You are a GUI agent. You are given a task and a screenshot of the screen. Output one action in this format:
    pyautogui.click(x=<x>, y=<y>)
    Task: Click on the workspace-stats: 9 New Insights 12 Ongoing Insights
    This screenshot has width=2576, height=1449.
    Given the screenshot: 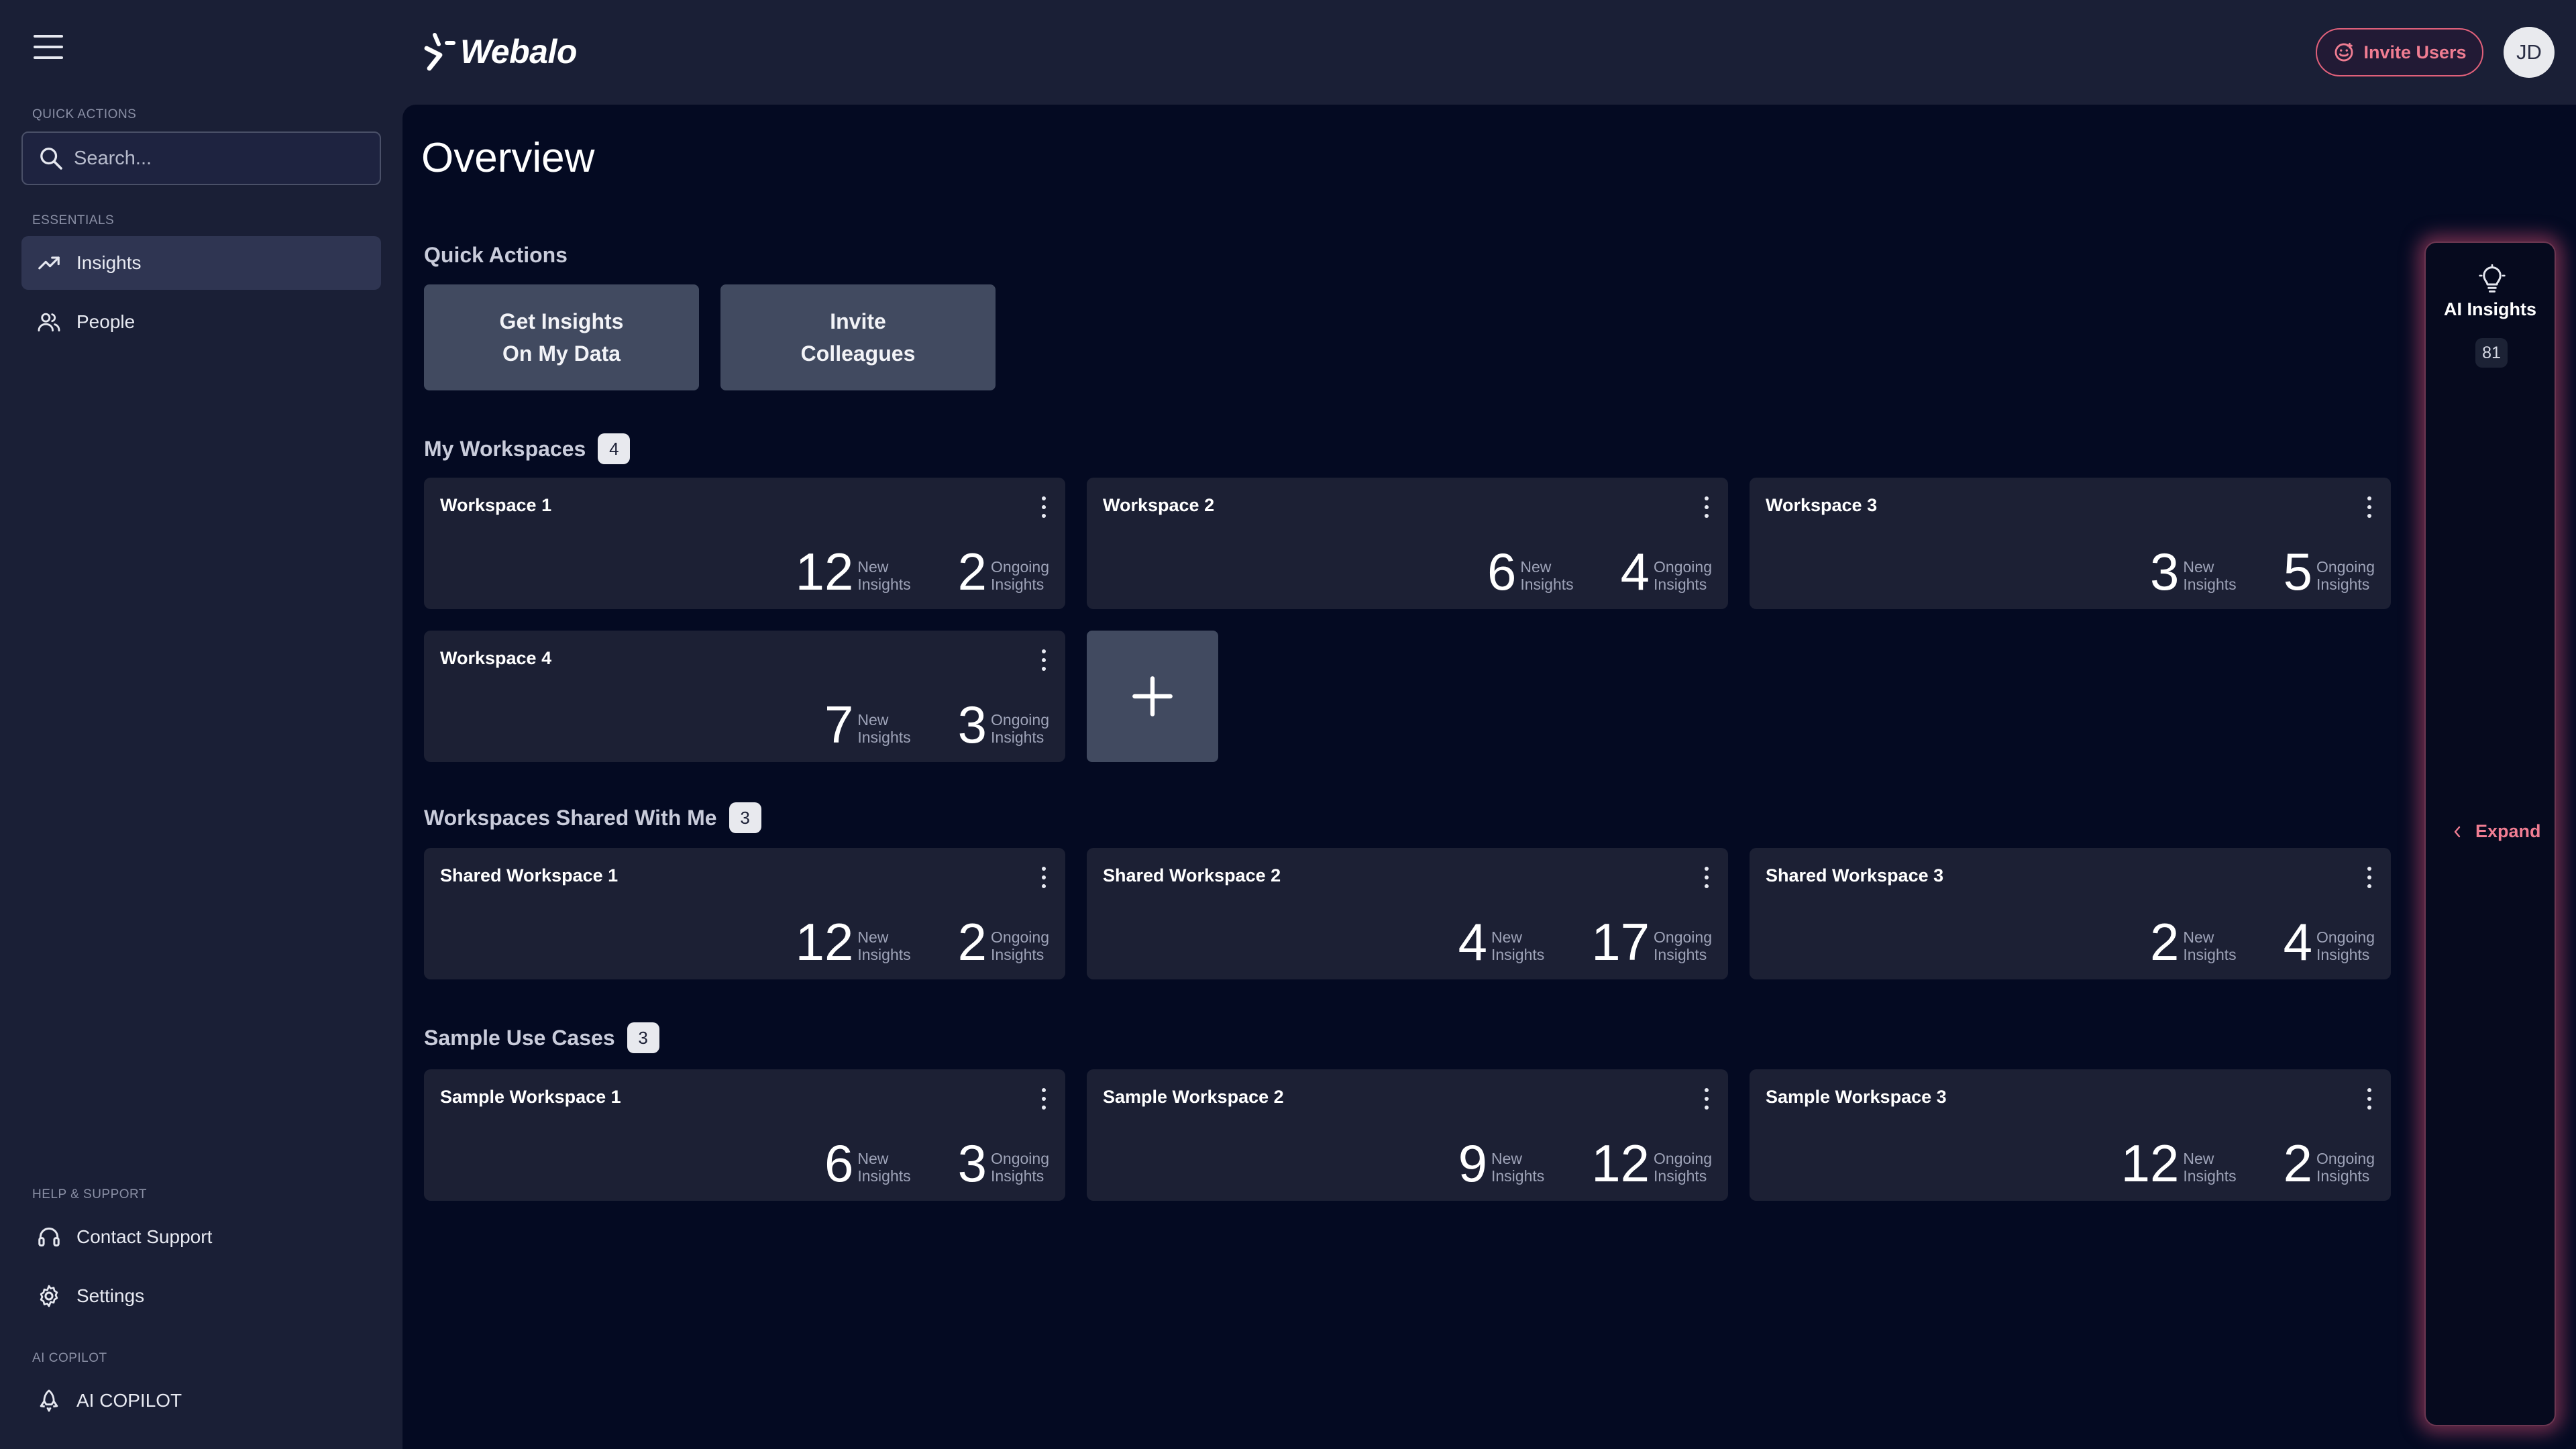 What is the action you would take?
    pyautogui.click(x=1585, y=1163)
    